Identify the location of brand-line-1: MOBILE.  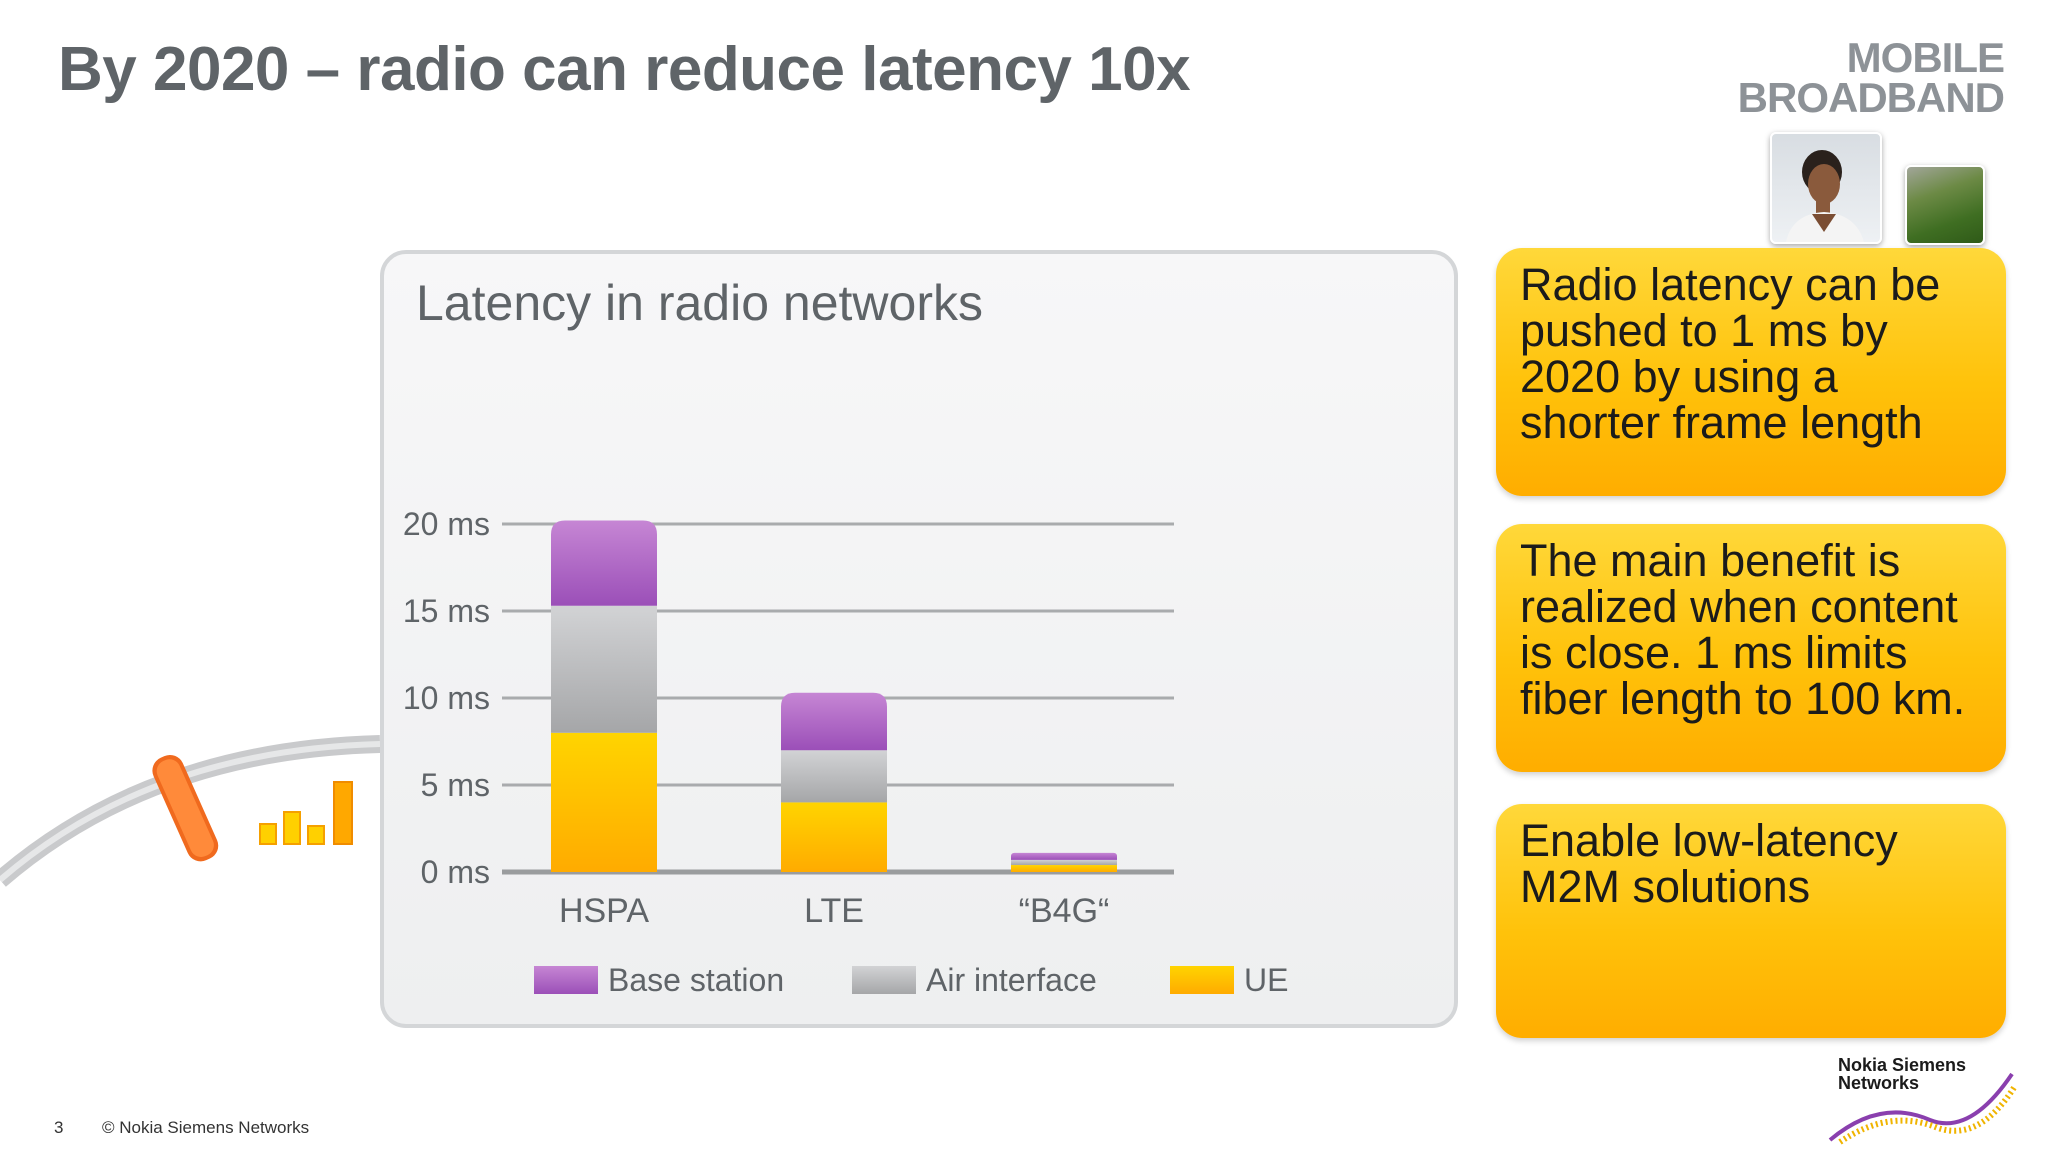
(1925, 57).